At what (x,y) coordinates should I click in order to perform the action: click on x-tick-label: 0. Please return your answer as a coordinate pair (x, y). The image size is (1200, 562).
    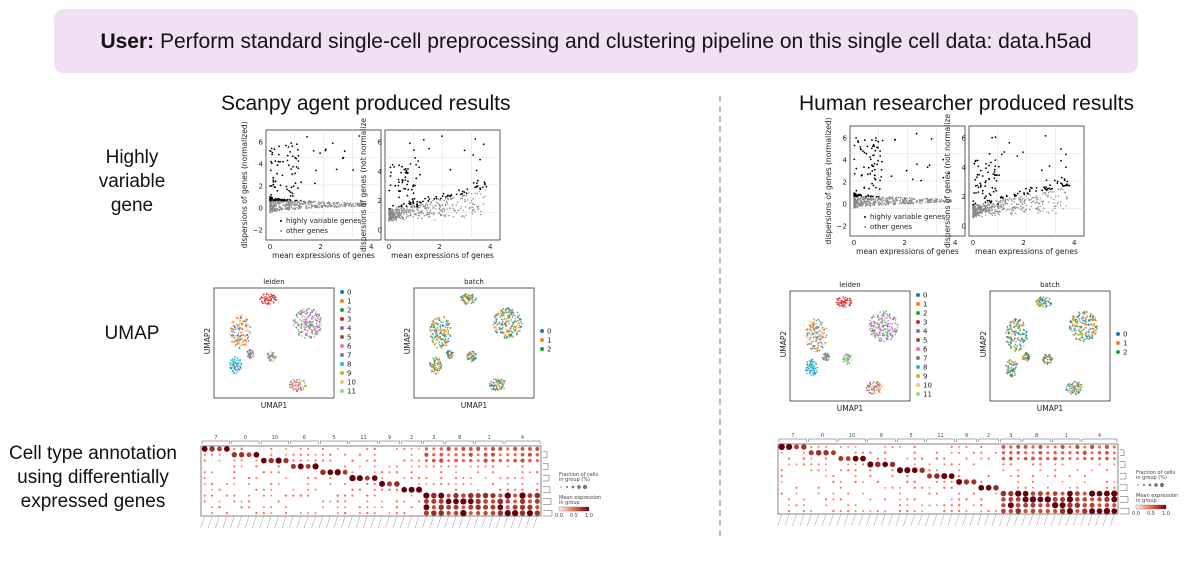
    Looking at the image, I should click on (854, 243).